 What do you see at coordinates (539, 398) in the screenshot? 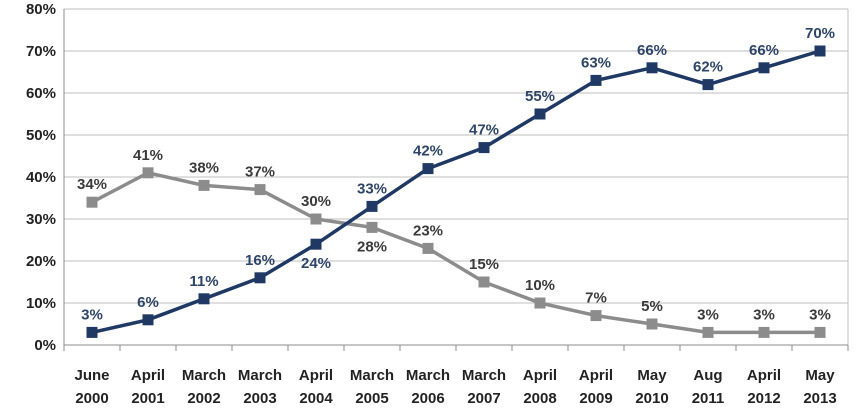
I see `x-tick-label-year: 2008` at bounding box center [539, 398].